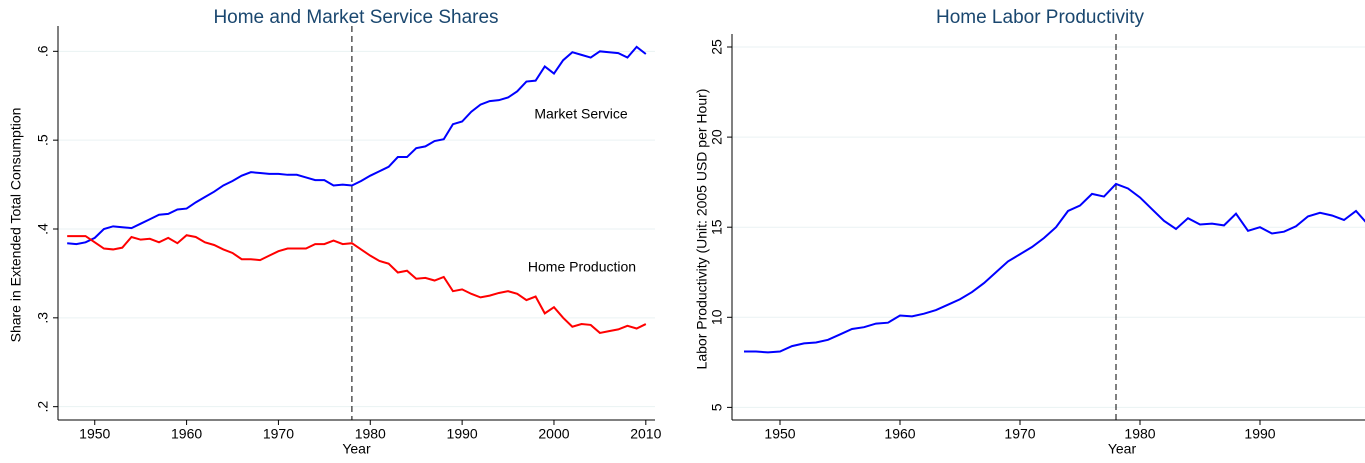  I want to click on y-tick-label: .3, so click(43, 318).